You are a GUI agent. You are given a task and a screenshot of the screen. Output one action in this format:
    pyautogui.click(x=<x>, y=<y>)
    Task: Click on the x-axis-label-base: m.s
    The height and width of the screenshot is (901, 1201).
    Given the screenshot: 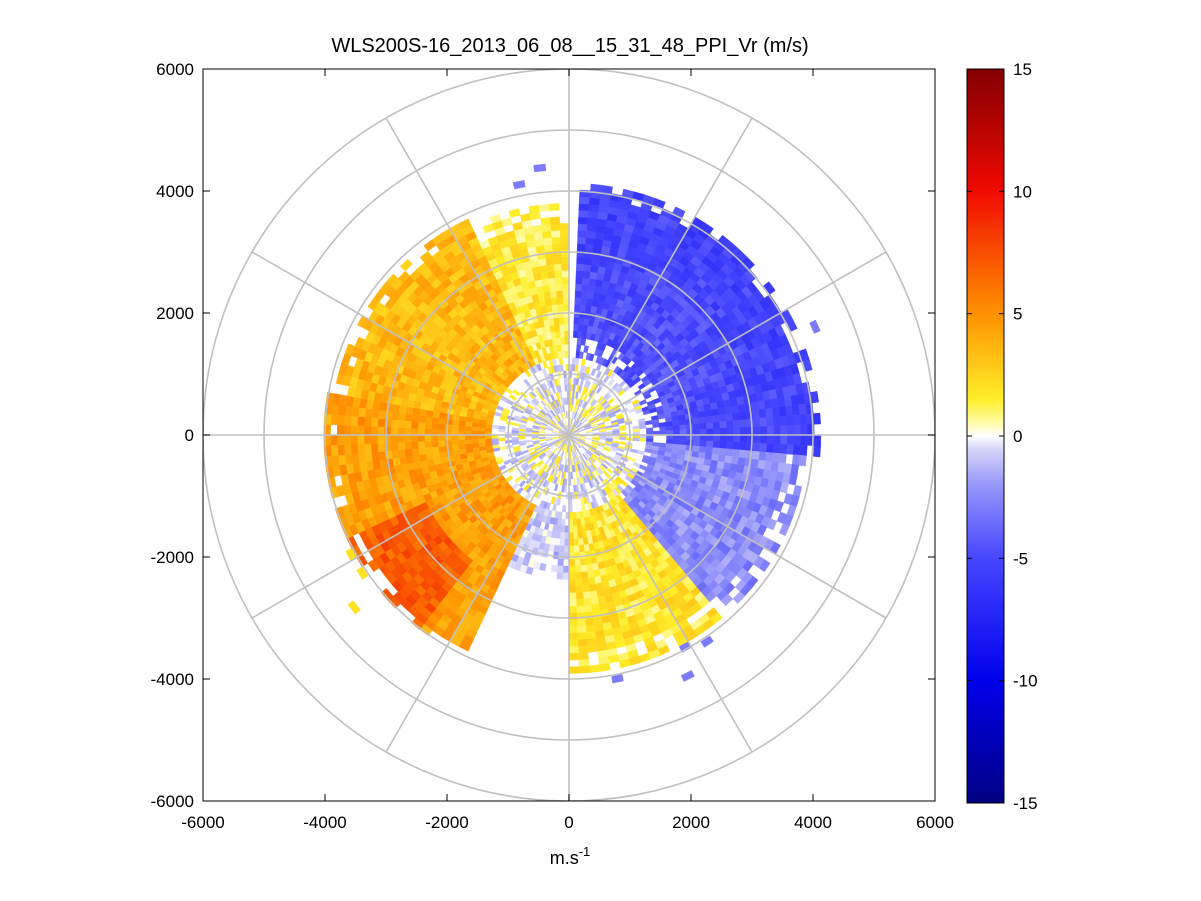 What is the action you would take?
    pyautogui.click(x=564, y=858)
    